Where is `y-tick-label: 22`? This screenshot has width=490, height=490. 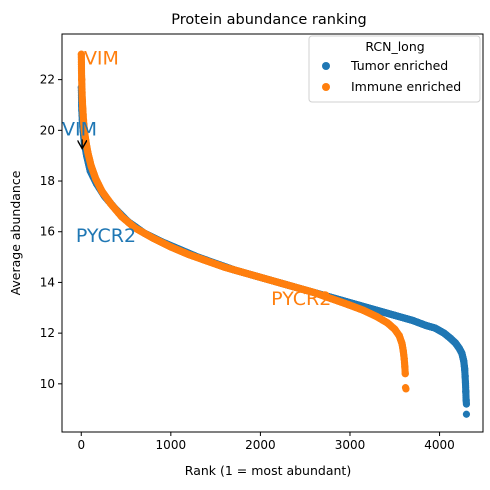 y-tick-label: 22 is located at coordinates (47, 80).